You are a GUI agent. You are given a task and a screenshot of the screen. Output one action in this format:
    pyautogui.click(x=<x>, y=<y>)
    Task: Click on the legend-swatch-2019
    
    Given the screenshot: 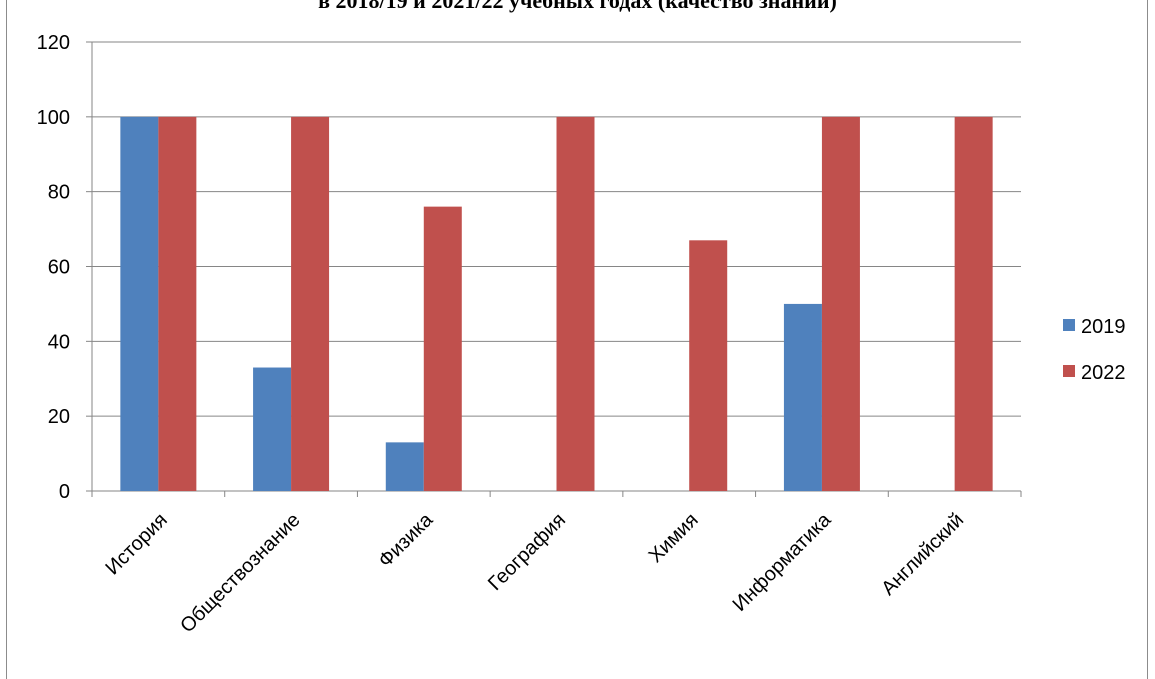 What is the action you would take?
    pyautogui.click(x=1069, y=325)
    